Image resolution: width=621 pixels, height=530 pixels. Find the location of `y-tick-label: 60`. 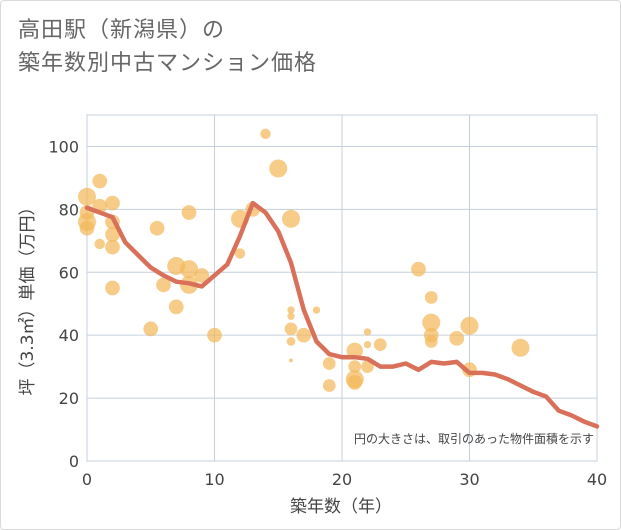

y-tick-label: 60 is located at coordinates (69, 272).